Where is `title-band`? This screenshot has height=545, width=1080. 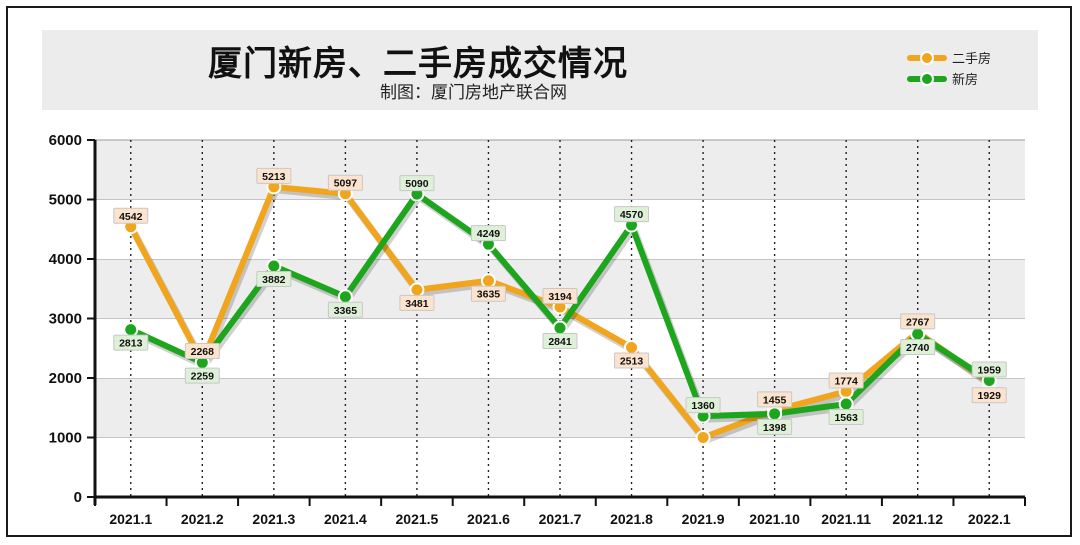 title-band is located at coordinates (540, 70).